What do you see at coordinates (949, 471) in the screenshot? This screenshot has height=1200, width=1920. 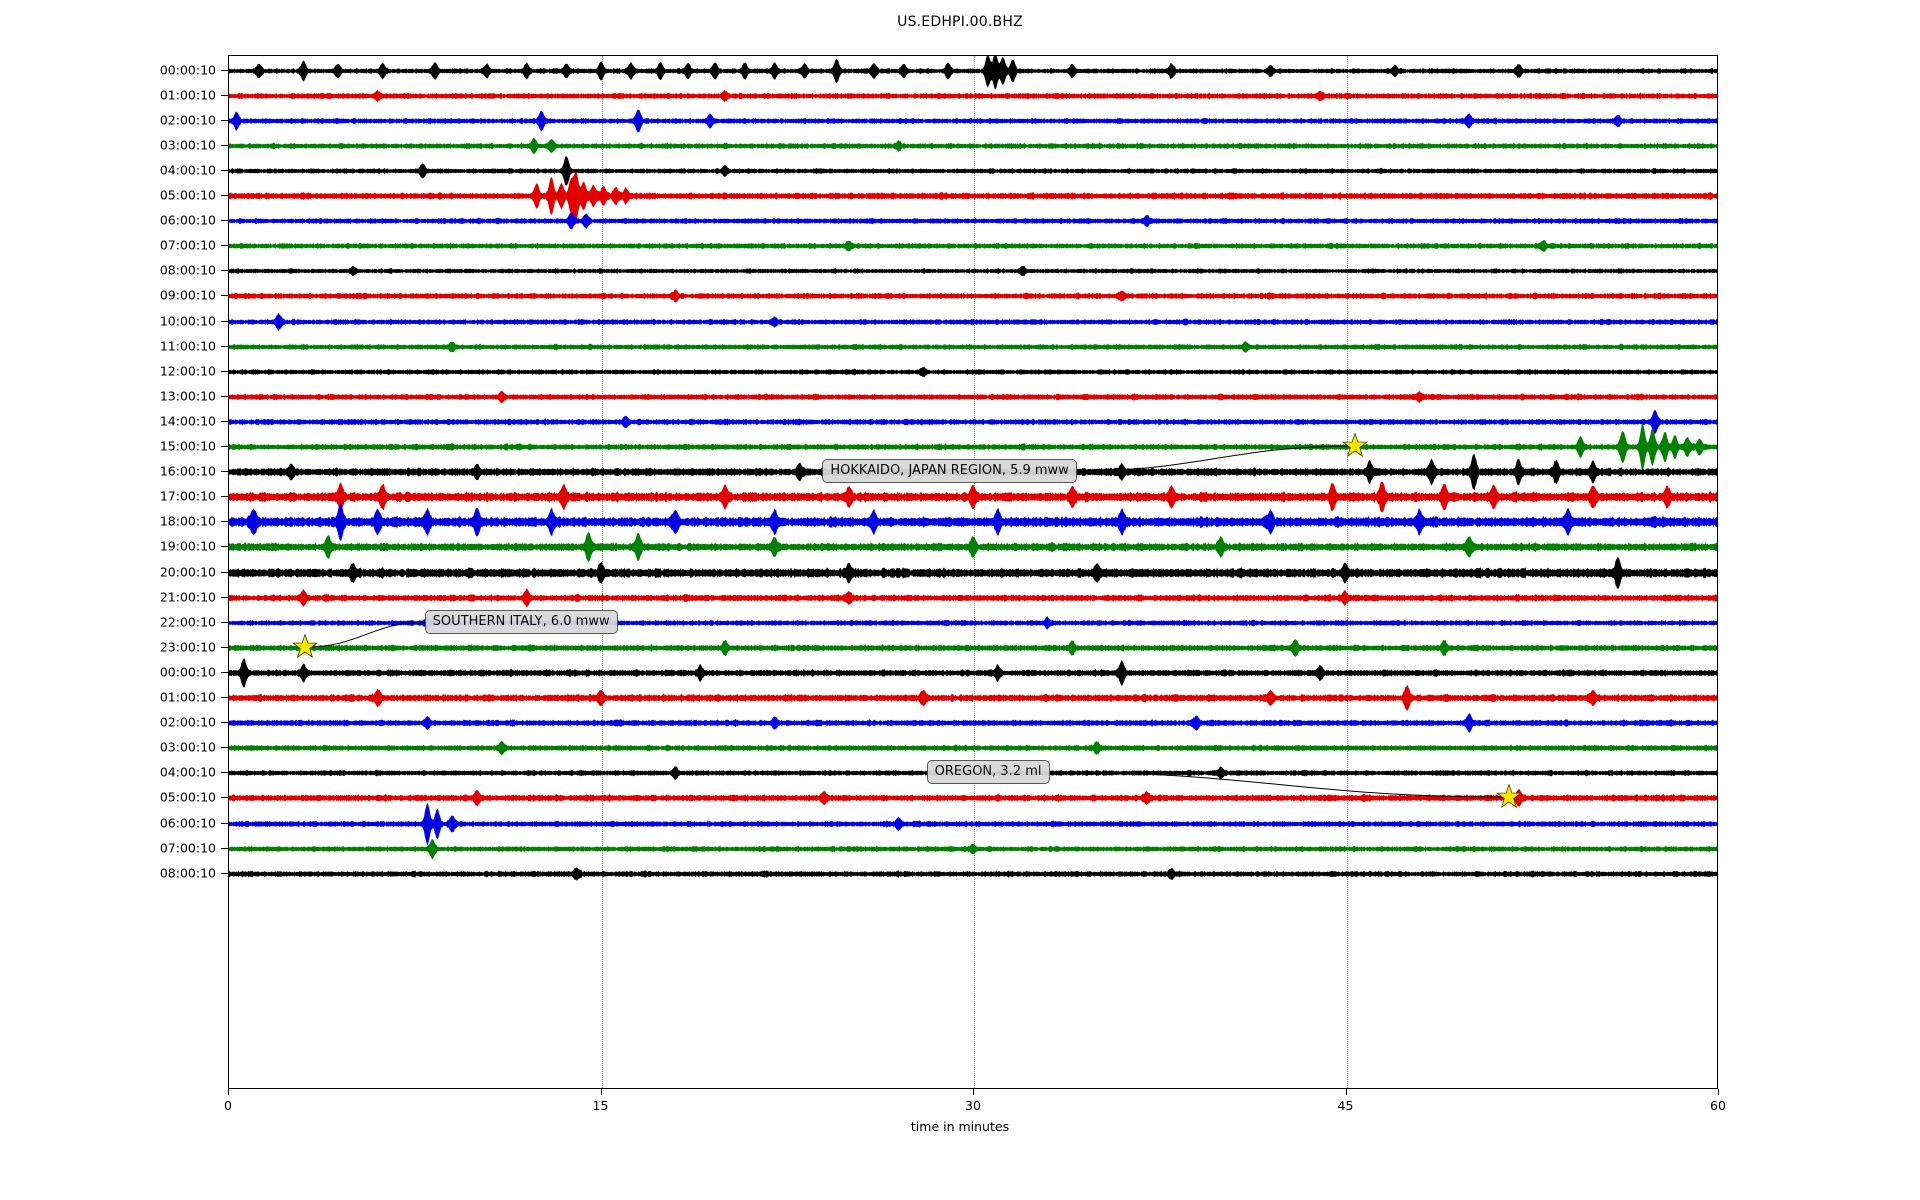 I see `event-label-hokkaido: HOKKAIDO, JAPAN REGION, 5.9 mww` at bounding box center [949, 471].